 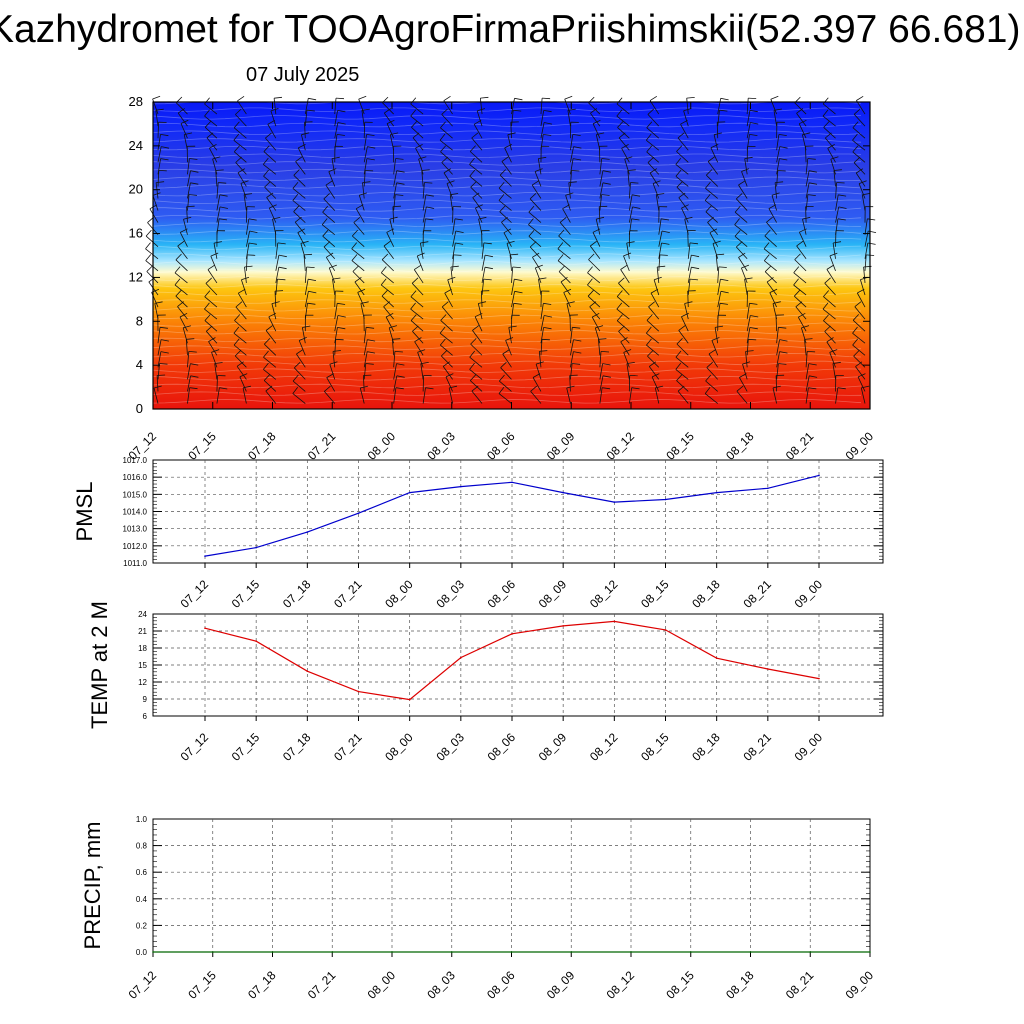 What do you see at coordinates (757, 594) in the screenshot?
I see `x-tick-label: 08_21` at bounding box center [757, 594].